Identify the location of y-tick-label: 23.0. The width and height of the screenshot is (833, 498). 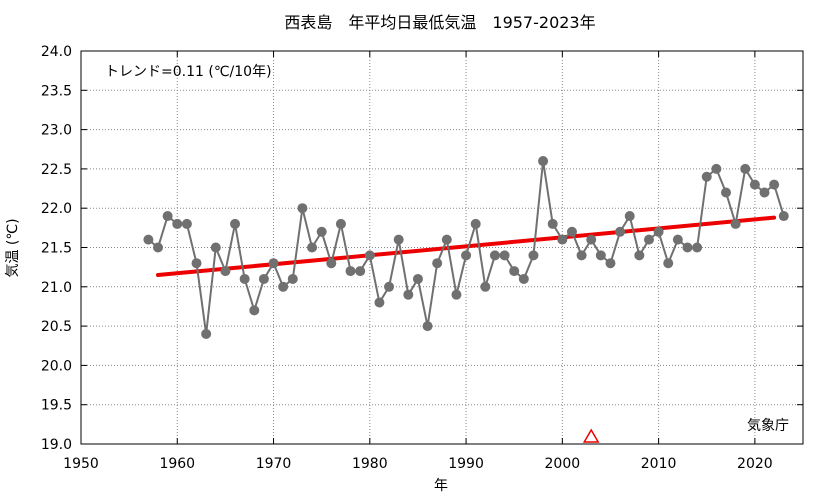
(56, 131).